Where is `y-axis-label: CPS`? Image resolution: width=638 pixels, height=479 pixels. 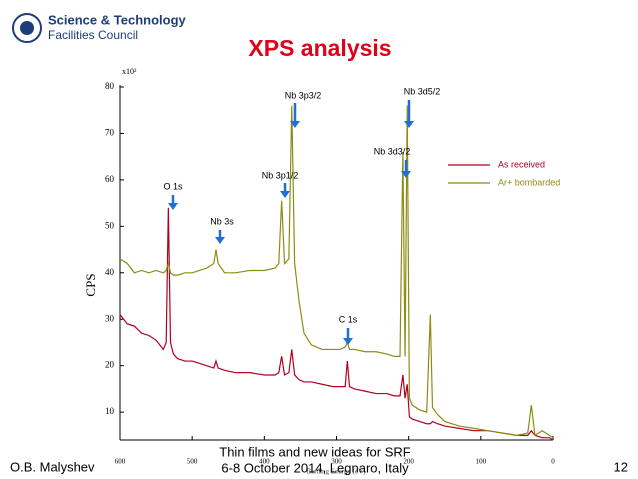 y-axis-label: CPS is located at coordinates (90, 284).